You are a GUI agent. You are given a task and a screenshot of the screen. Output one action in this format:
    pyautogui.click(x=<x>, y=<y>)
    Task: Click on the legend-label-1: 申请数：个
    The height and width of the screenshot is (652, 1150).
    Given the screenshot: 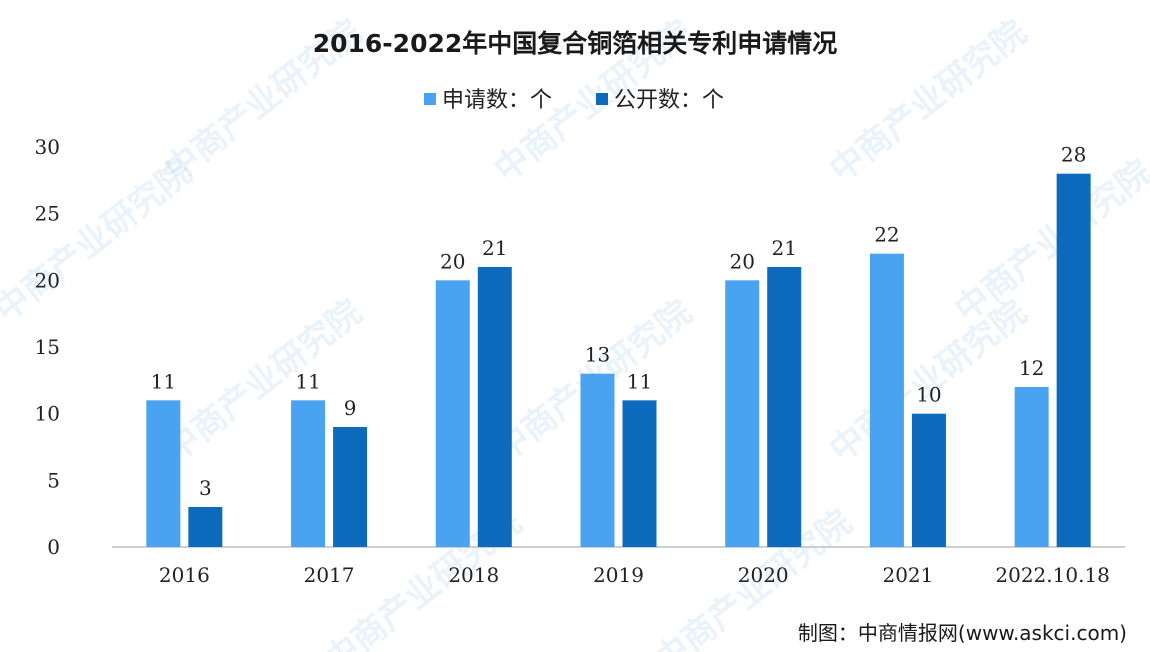 What is the action you would take?
    pyautogui.click(x=497, y=100)
    